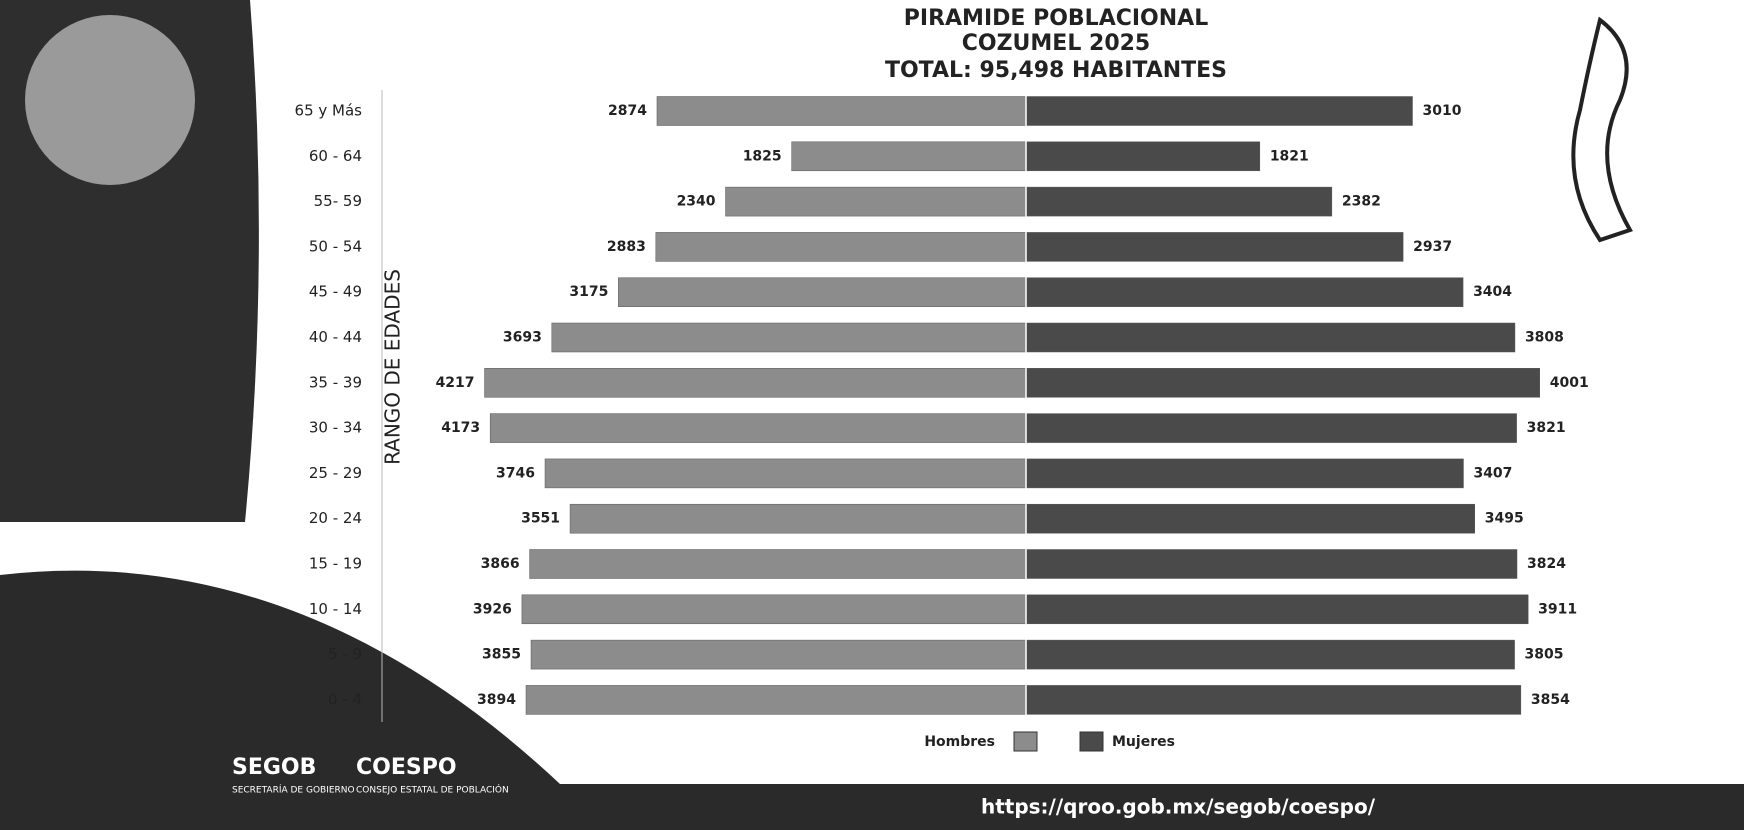  What do you see at coordinates (274, 767) in the screenshot?
I see `segob: SEGOB` at bounding box center [274, 767].